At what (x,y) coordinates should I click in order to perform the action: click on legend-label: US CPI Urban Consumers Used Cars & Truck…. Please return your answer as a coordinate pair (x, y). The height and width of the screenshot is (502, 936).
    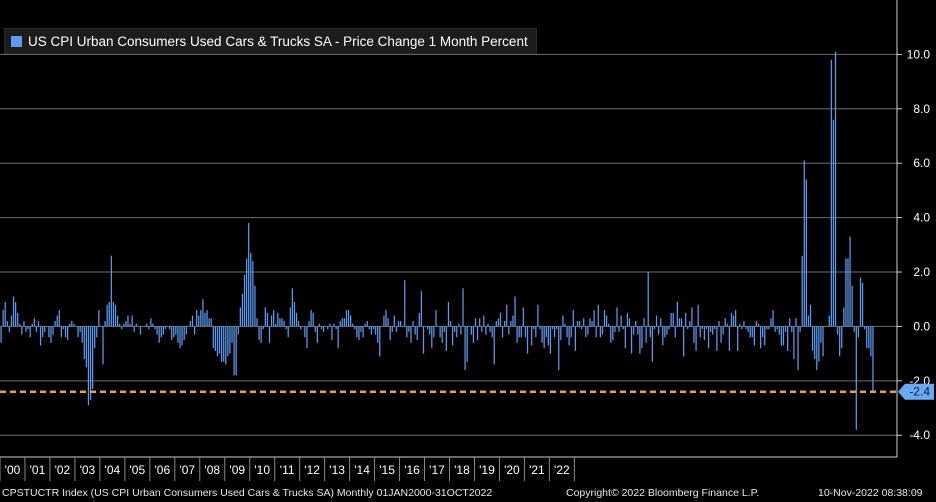
    Looking at the image, I should click on (278, 41).